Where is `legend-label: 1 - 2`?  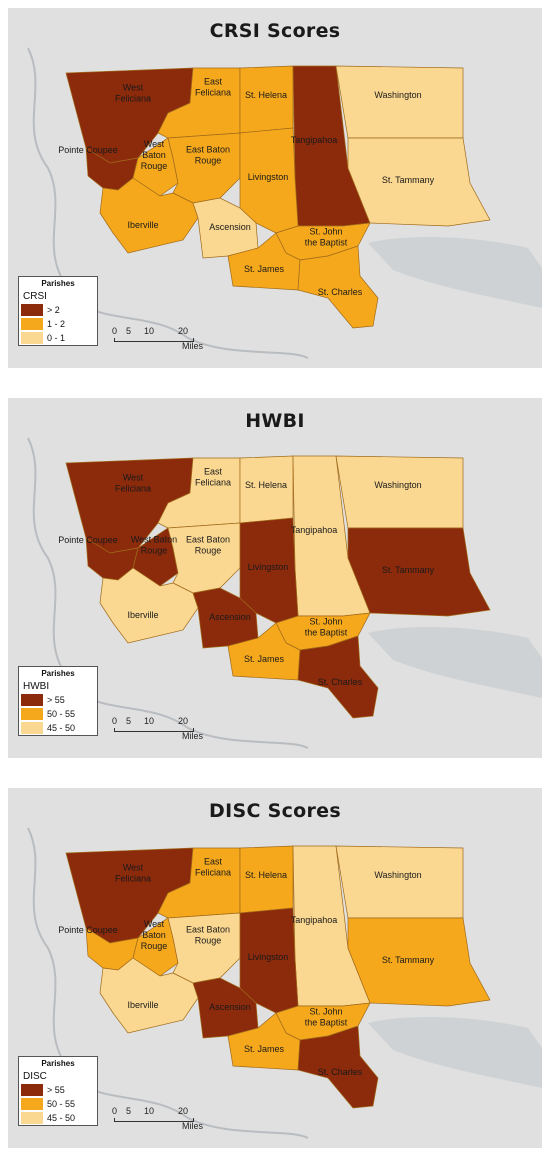
legend-label: 1 - 2 is located at coordinates (56, 324).